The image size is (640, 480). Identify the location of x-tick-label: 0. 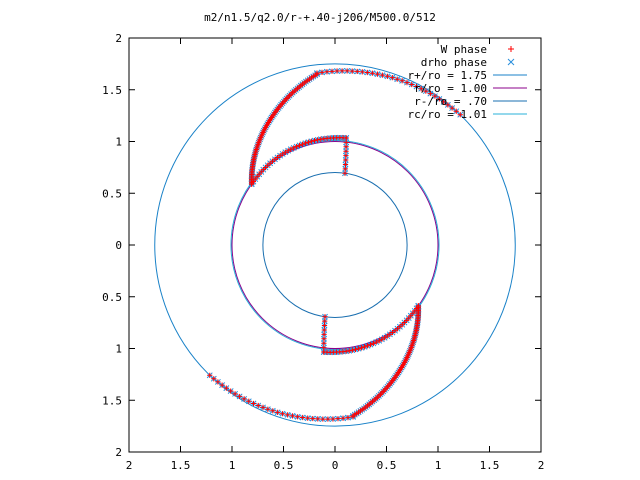
(335, 465).